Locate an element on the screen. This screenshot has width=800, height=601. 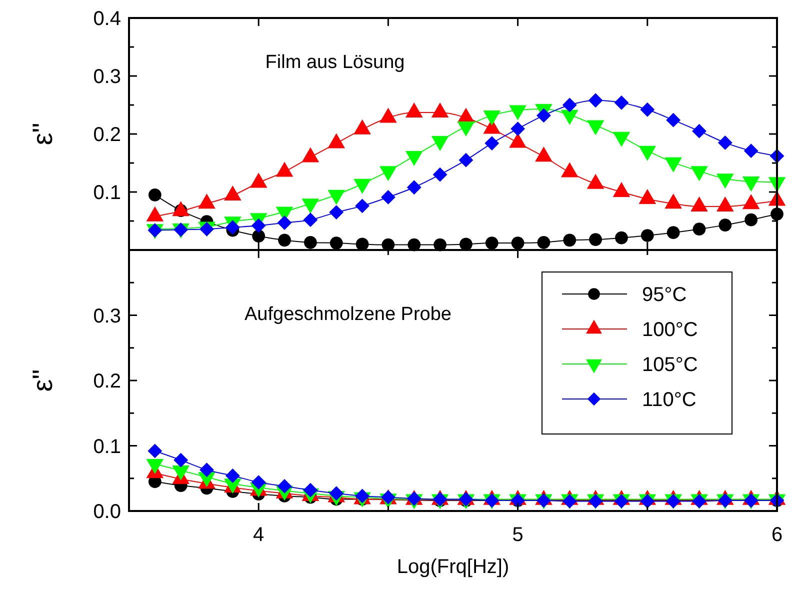
x-tick-label: 4 is located at coordinates (258, 535).